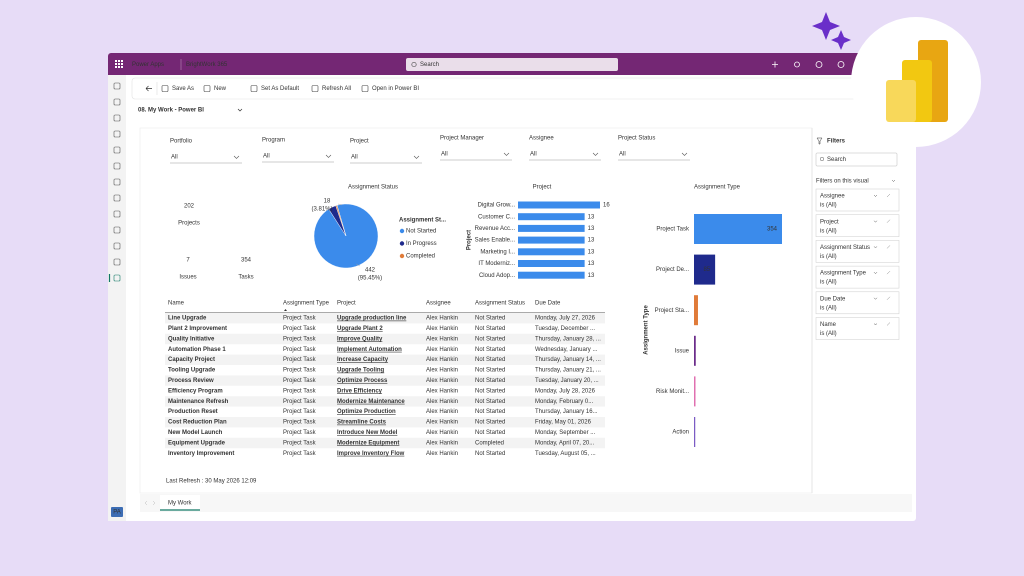 The width and height of the screenshot is (1024, 576). What do you see at coordinates (360, 391) in the screenshot?
I see `table-cell: Drive Efficiency` at bounding box center [360, 391].